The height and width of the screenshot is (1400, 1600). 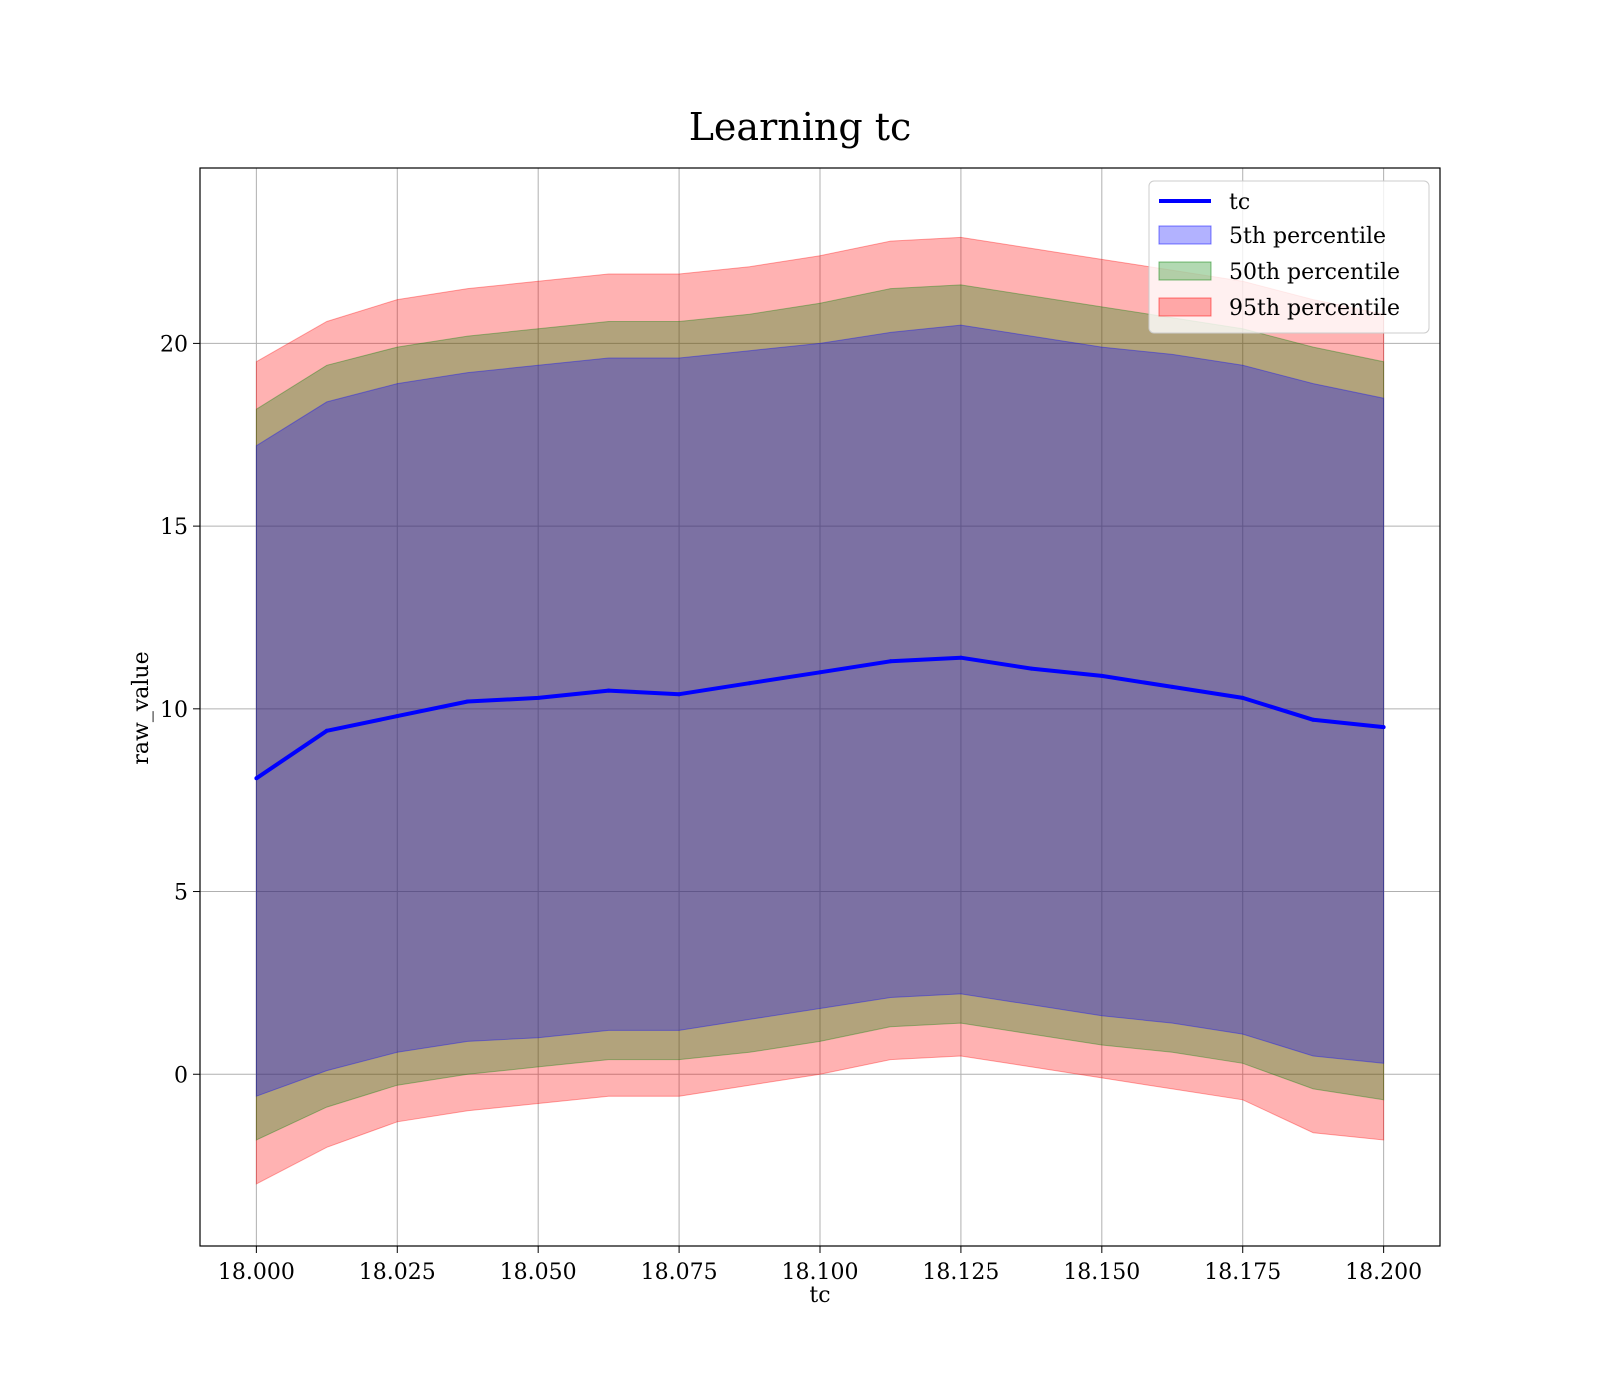 What do you see at coordinates (256, 1272) in the screenshot?
I see `x-tick-label: 18.000` at bounding box center [256, 1272].